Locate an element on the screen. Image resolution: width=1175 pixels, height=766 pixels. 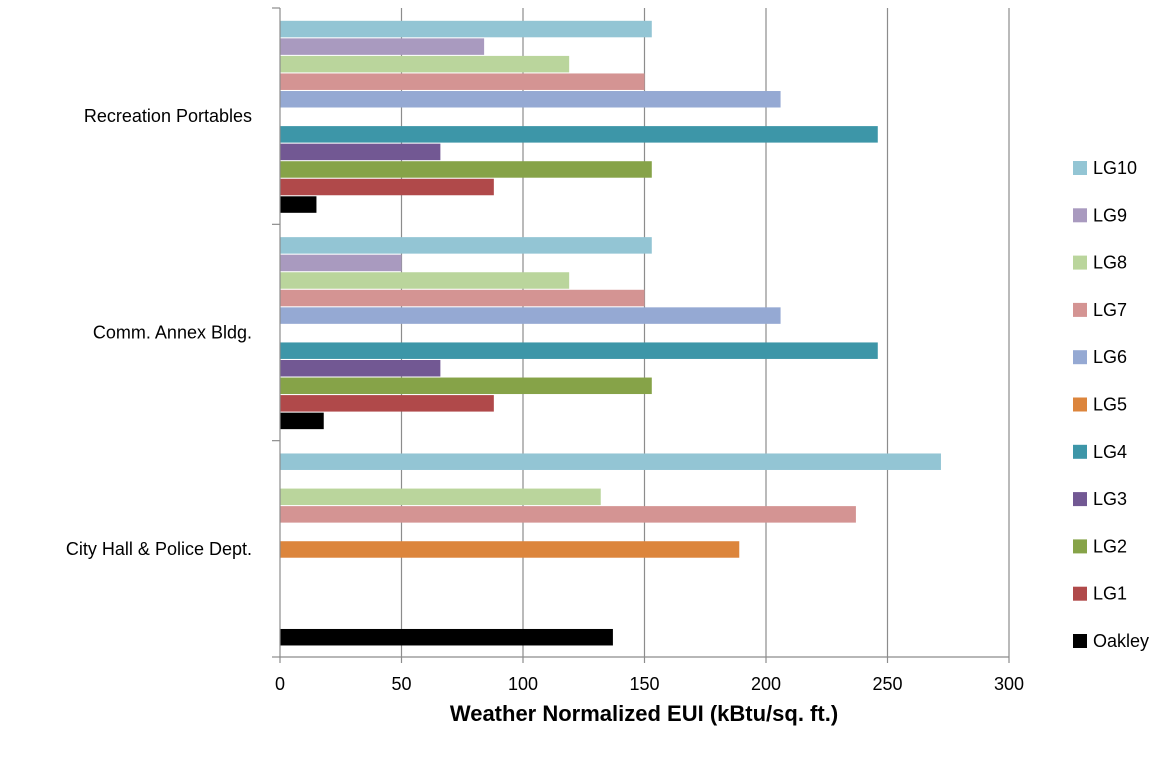
legend-label: LG7 is located at coordinates (1110, 310).